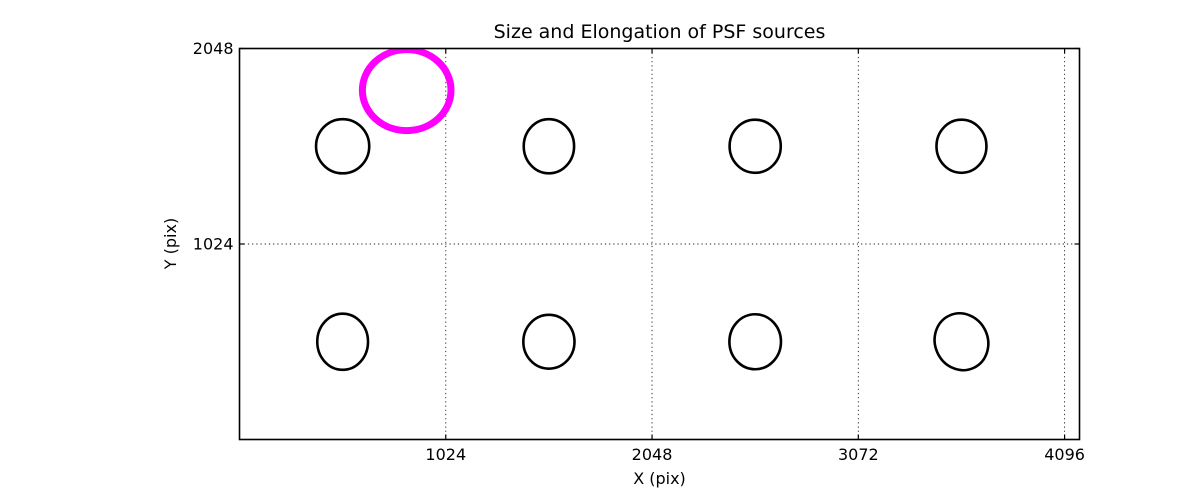  Describe the element at coordinates (858, 454) in the screenshot. I see `x-tick-label: 3072` at that location.